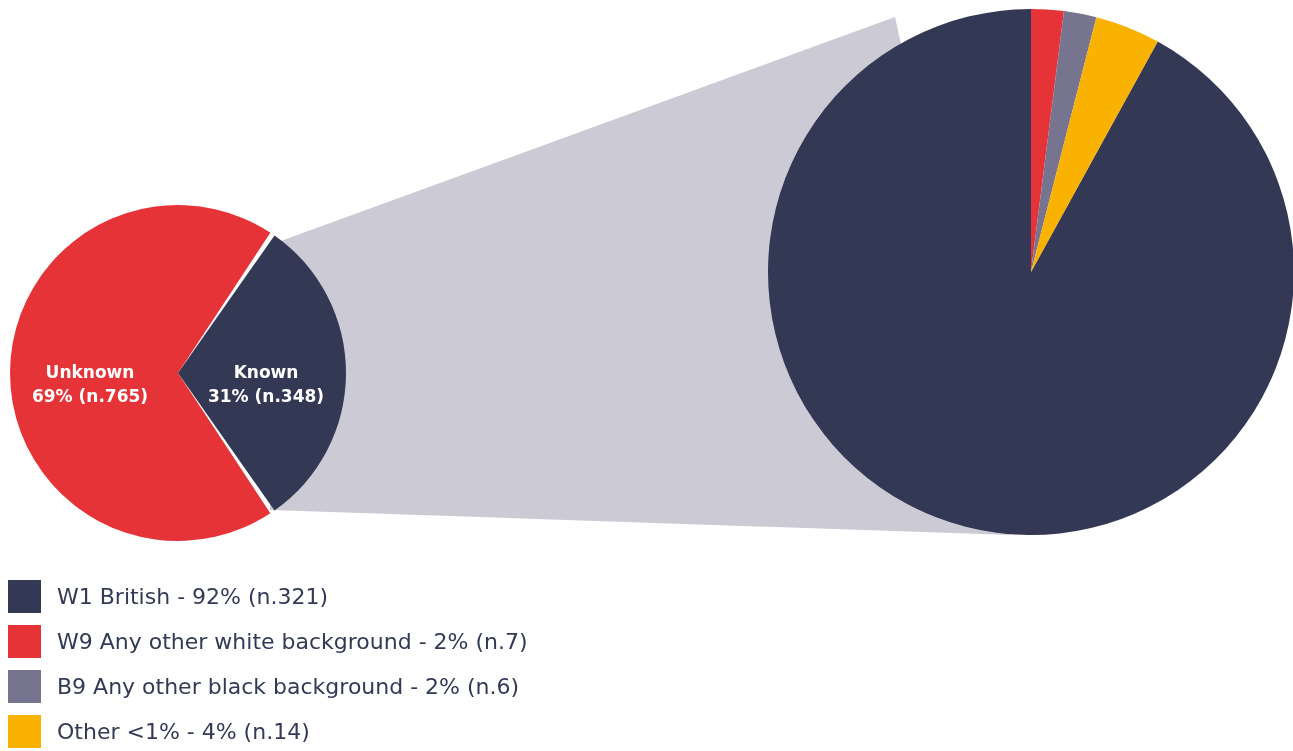 This screenshot has width=1293, height=751. Describe the element at coordinates (193, 596) in the screenshot. I see `legend-label: W1 British - 92% (n.321)` at that location.